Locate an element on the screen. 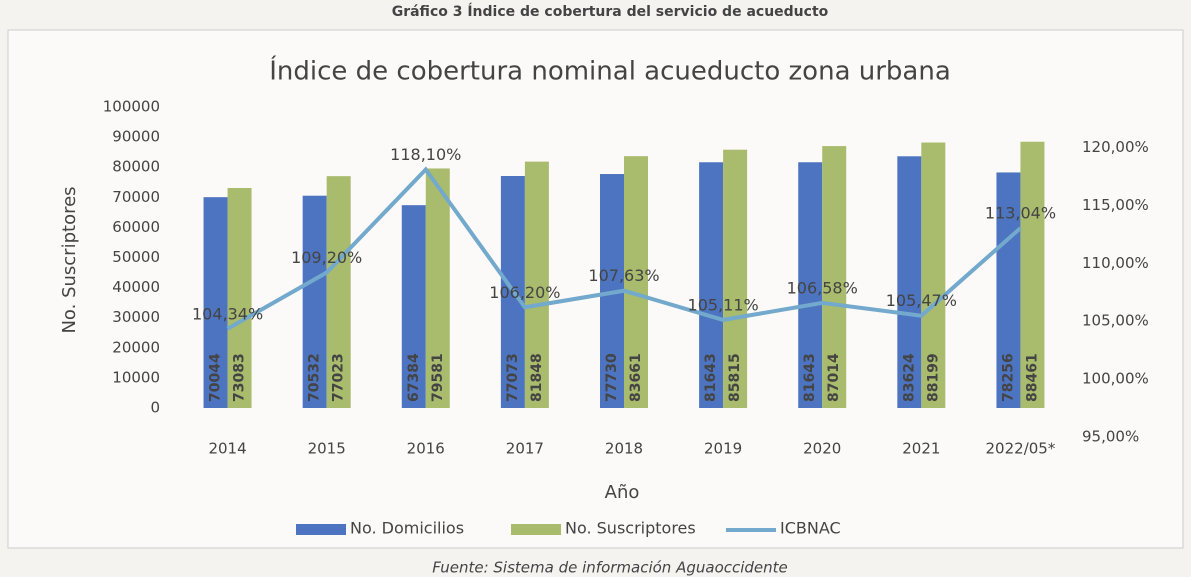 The image size is (1191, 577). x-tick-label: 2015 is located at coordinates (327, 449).